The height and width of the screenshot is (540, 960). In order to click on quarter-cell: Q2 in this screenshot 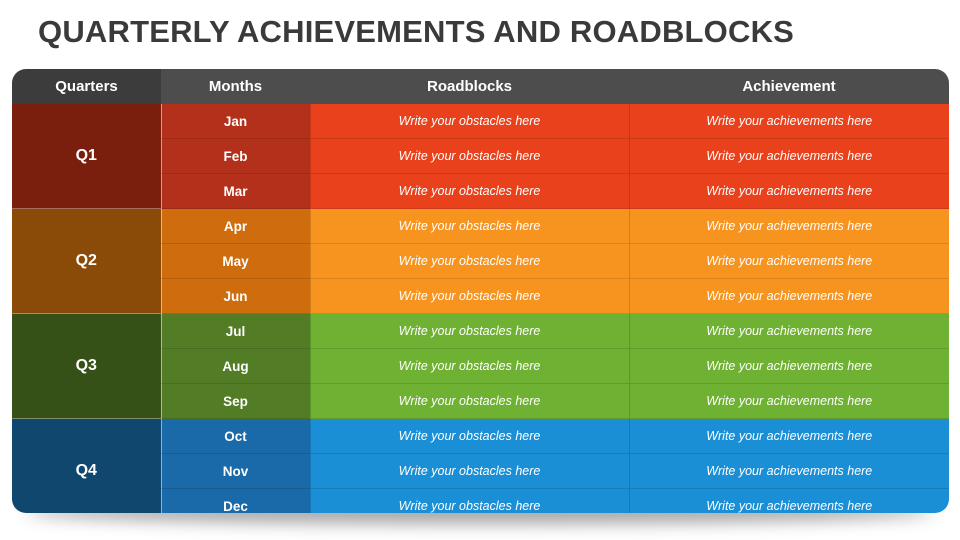, I will do `click(86, 261)`.